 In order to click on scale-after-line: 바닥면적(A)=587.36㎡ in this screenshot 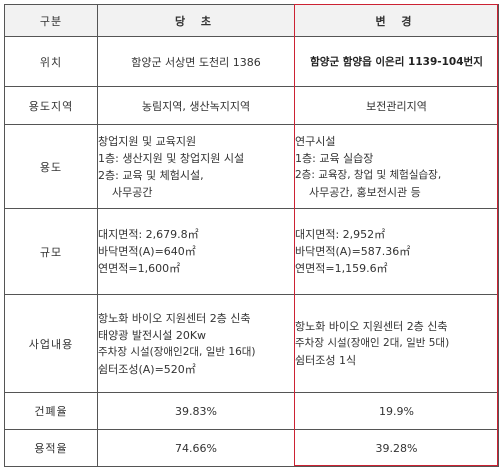, I will do `click(353, 251)`.